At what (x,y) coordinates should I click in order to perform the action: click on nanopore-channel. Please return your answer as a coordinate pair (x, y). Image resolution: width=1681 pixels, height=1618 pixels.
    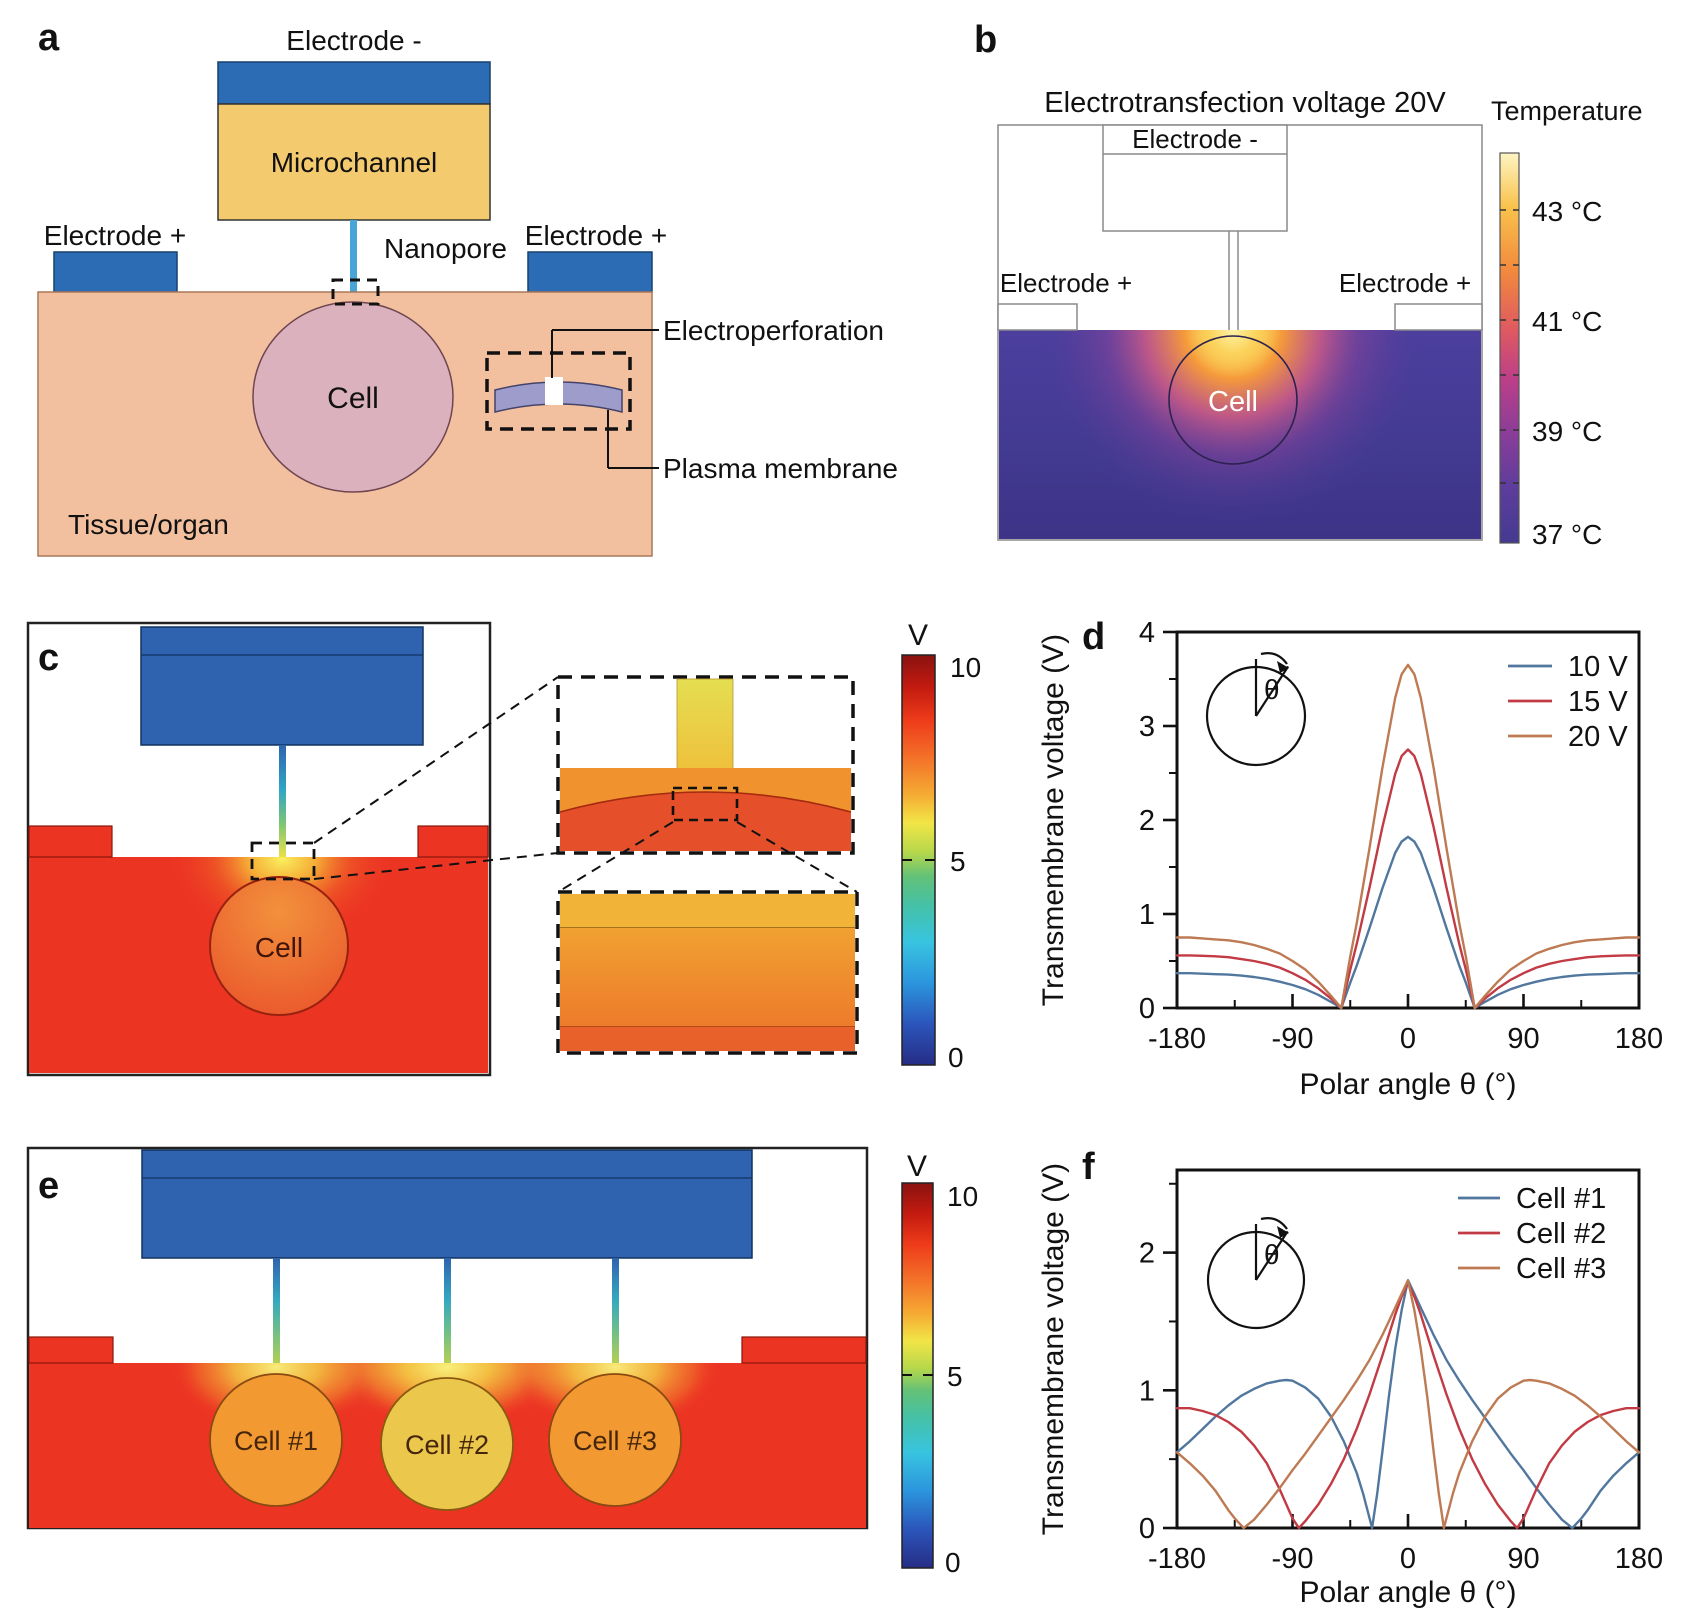
    Looking at the image, I should click on (353, 257).